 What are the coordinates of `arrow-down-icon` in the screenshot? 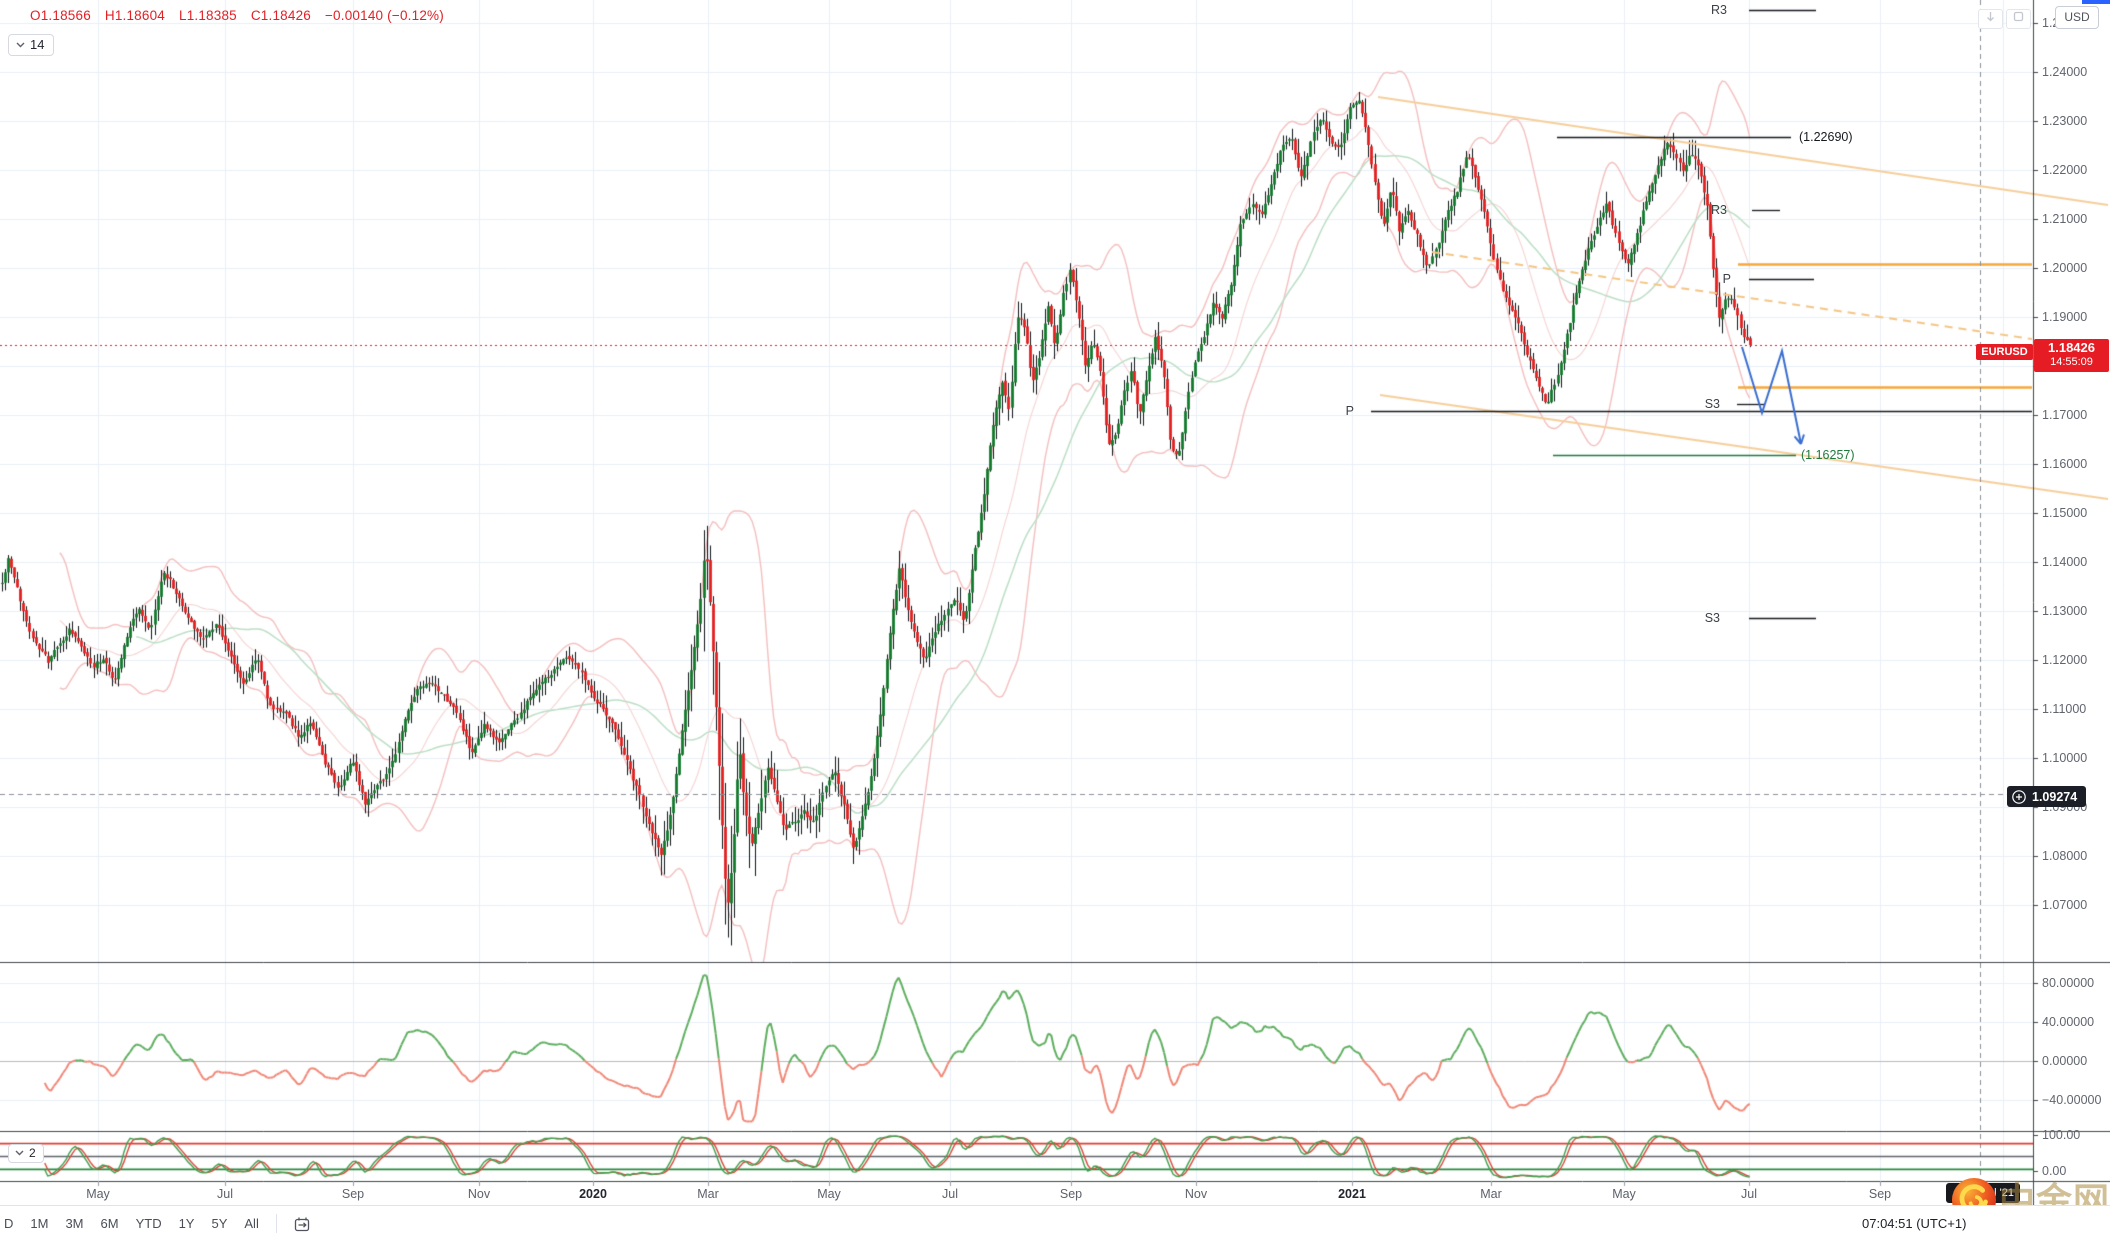 It's located at (1990, 17).